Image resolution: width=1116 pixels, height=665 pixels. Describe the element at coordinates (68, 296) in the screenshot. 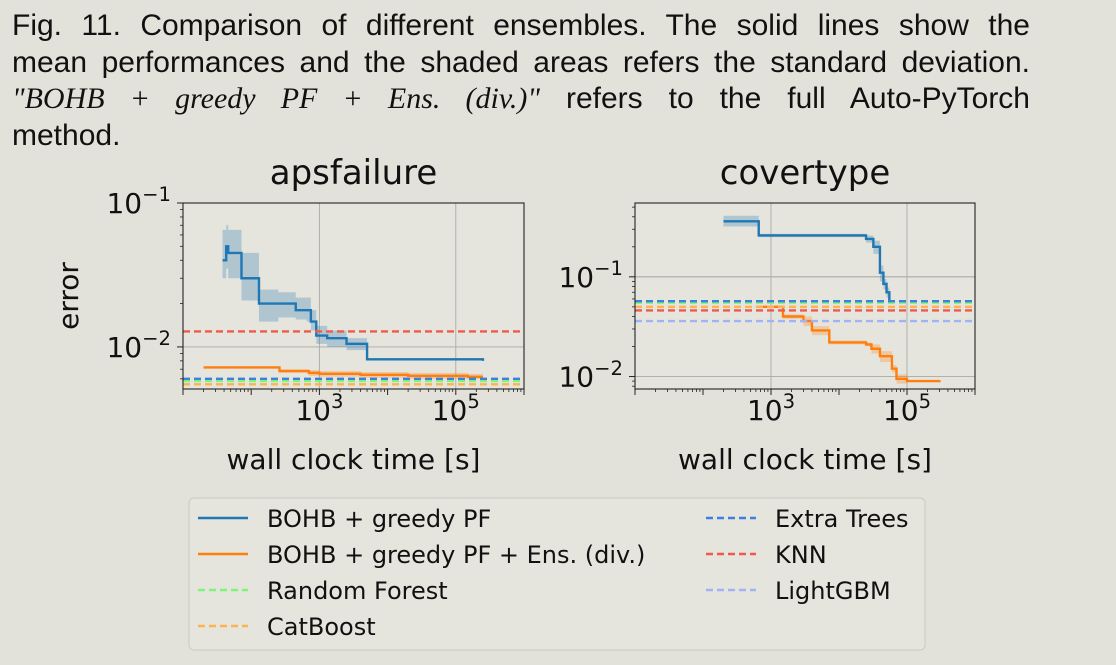

I see `y-axis-label: error` at that location.